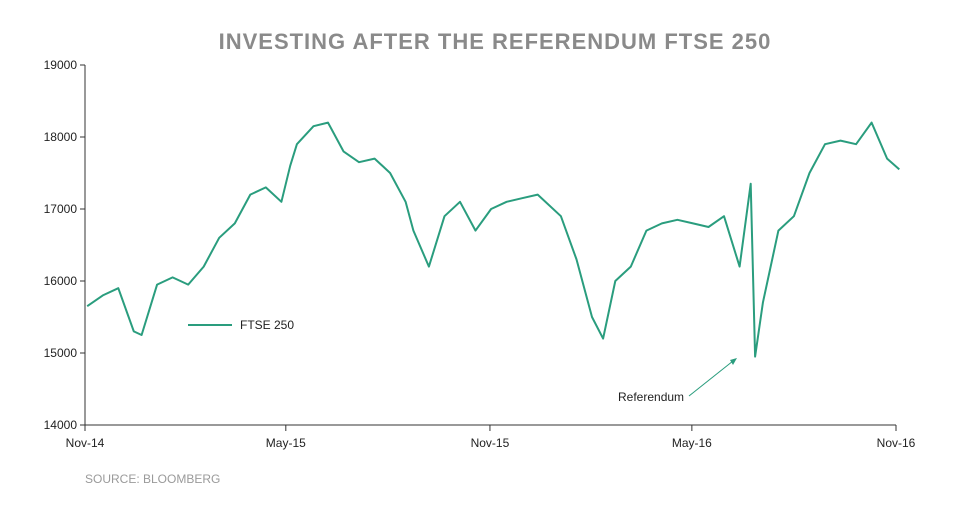  What do you see at coordinates (711, 378) in the screenshot?
I see `annotation-arrow-line` at bounding box center [711, 378].